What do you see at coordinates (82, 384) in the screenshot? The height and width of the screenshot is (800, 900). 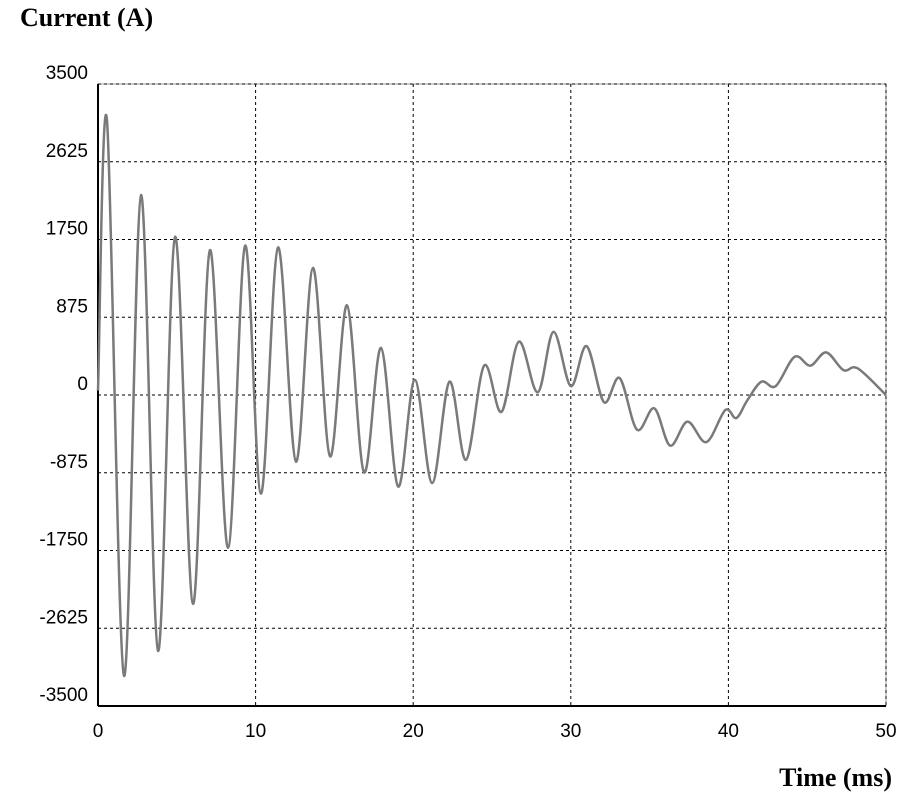 I see `y-tick-label: 0` at bounding box center [82, 384].